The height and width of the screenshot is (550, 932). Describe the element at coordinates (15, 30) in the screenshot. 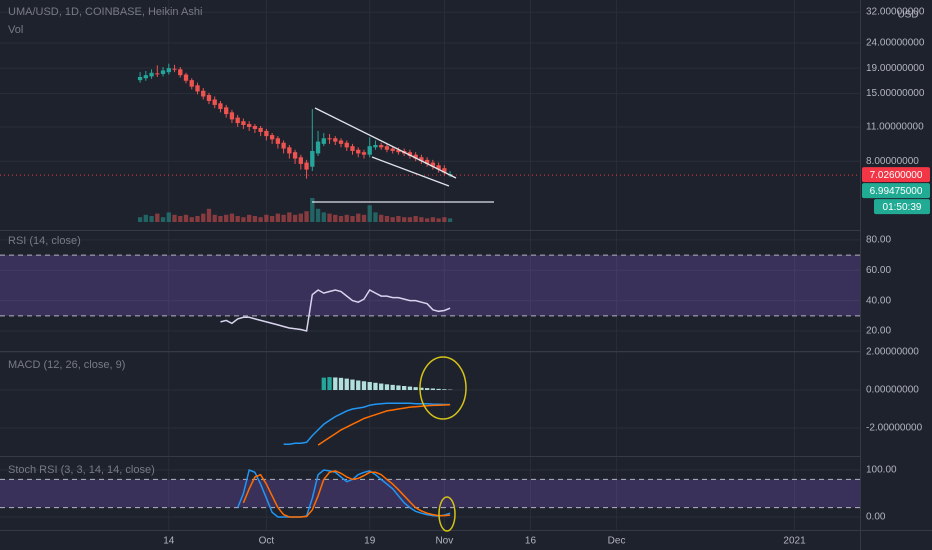

I see `volume-title: Vol` at that location.